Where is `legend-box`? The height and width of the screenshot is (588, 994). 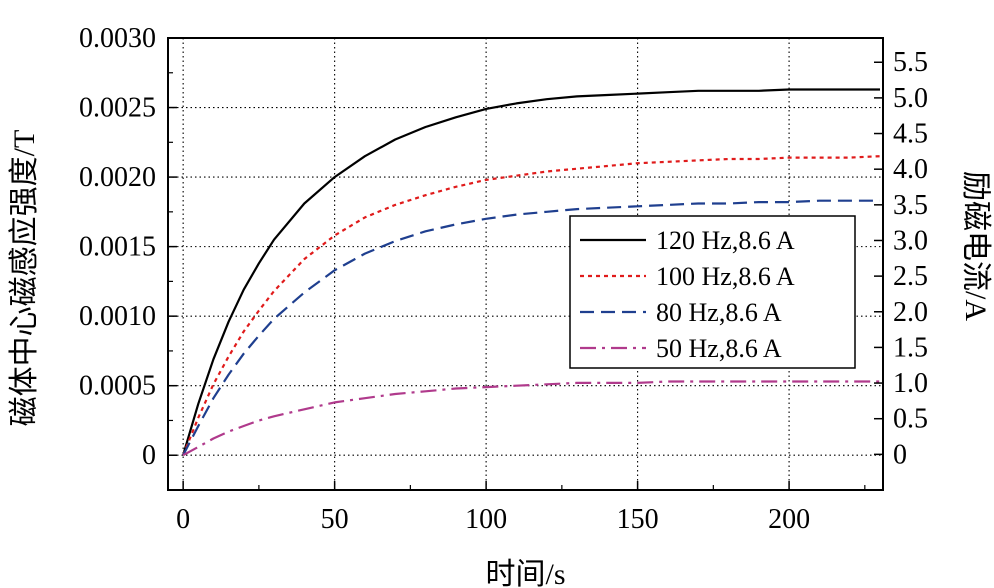
legend-box is located at coordinates (712, 292).